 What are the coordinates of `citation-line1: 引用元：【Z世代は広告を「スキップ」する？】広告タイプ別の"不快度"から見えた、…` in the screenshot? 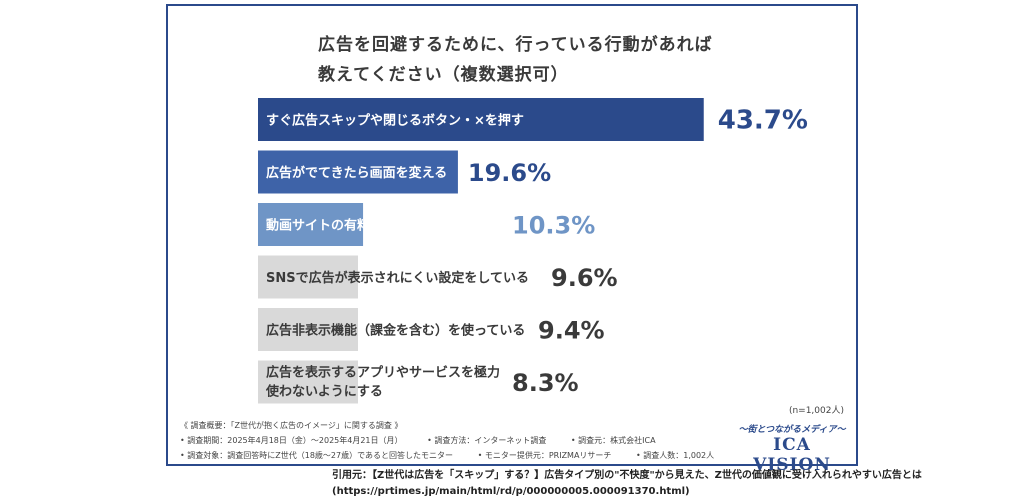 It's located at (627, 475).